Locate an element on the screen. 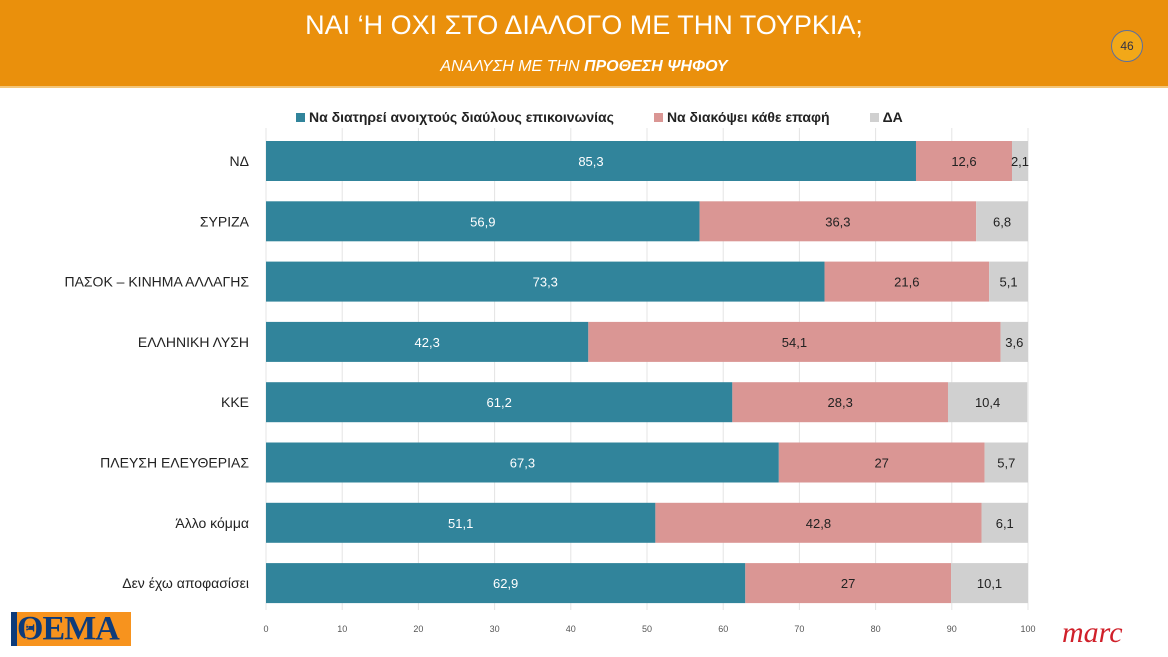 This screenshot has width=1168, height=657. data-label: 10,4 is located at coordinates (987, 402).